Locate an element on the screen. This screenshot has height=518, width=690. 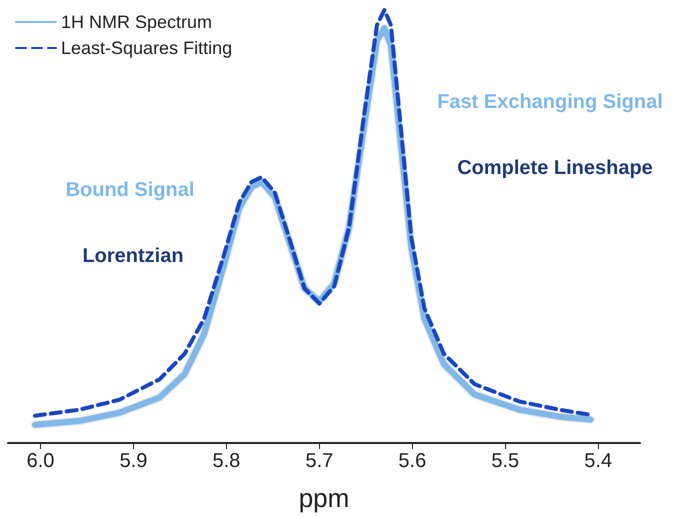
x-tick-label: 5.5 is located at coordinates (505, 461).